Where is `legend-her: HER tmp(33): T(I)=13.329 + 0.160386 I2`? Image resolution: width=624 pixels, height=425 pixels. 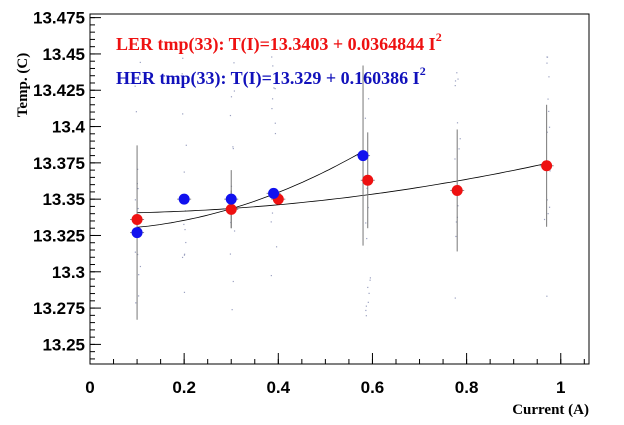
legend-her: HER tmp(33): T(I)=13.329 + 0.160386 I2 is located at coordinates (271, 76).